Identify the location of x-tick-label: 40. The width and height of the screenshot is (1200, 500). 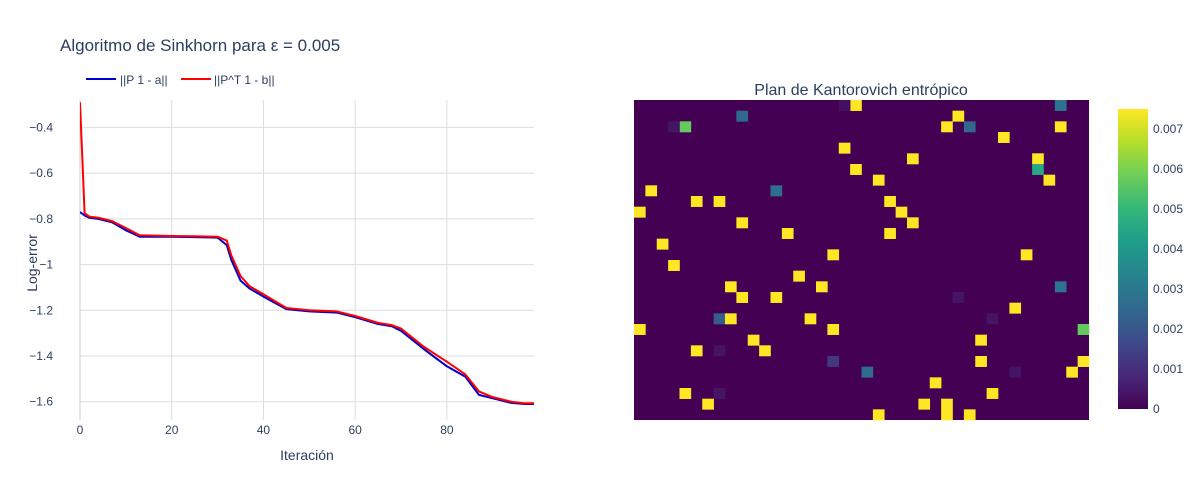
(264, 430).